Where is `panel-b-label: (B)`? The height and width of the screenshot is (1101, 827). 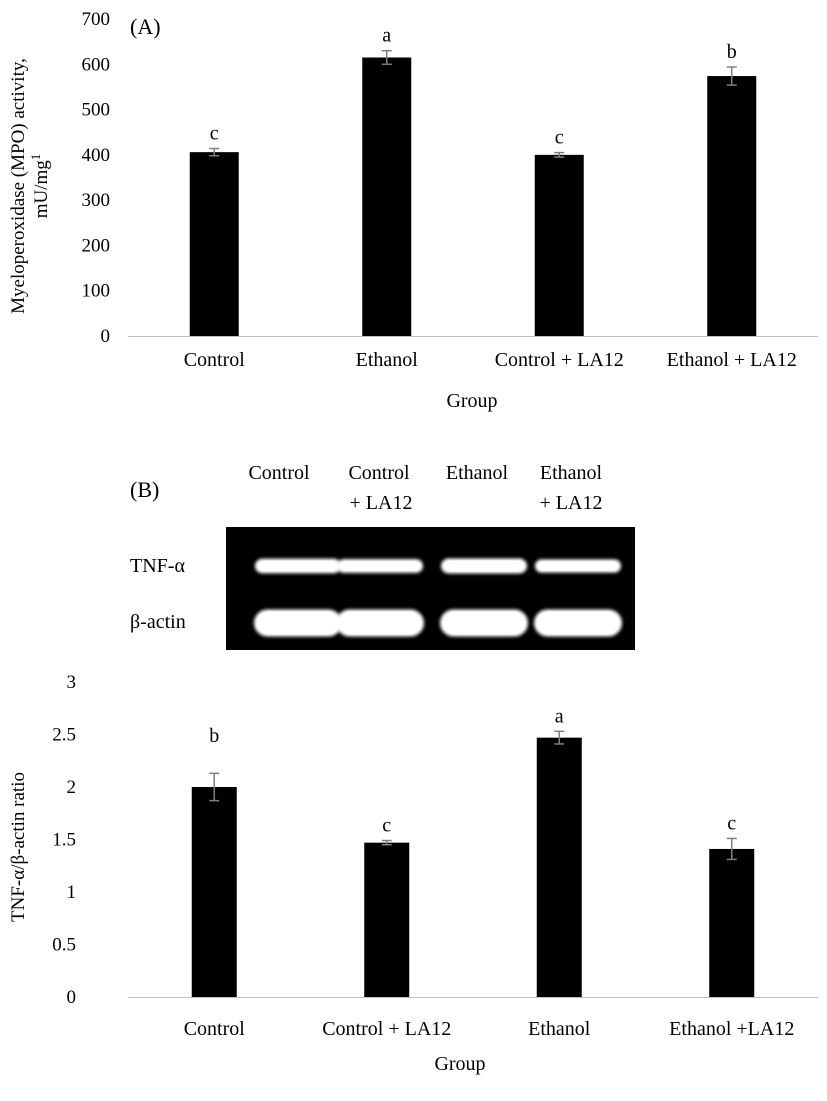 panel-b-label: (B) is located at coordinates (144, 489).